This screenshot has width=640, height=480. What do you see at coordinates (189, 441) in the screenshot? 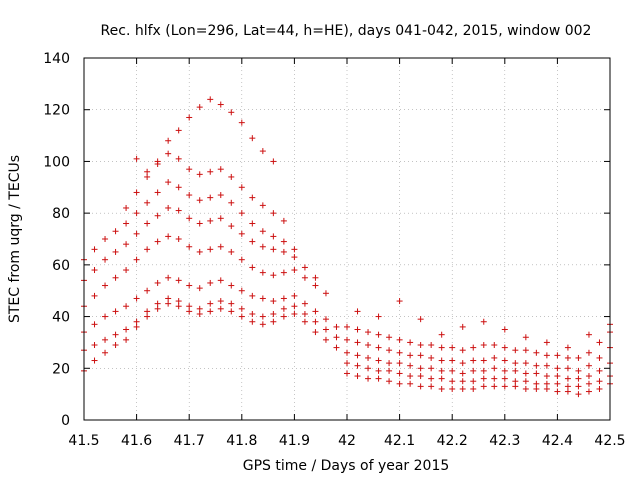
I see `x-tick-label: 41.7` at bounding box center [189, 441].